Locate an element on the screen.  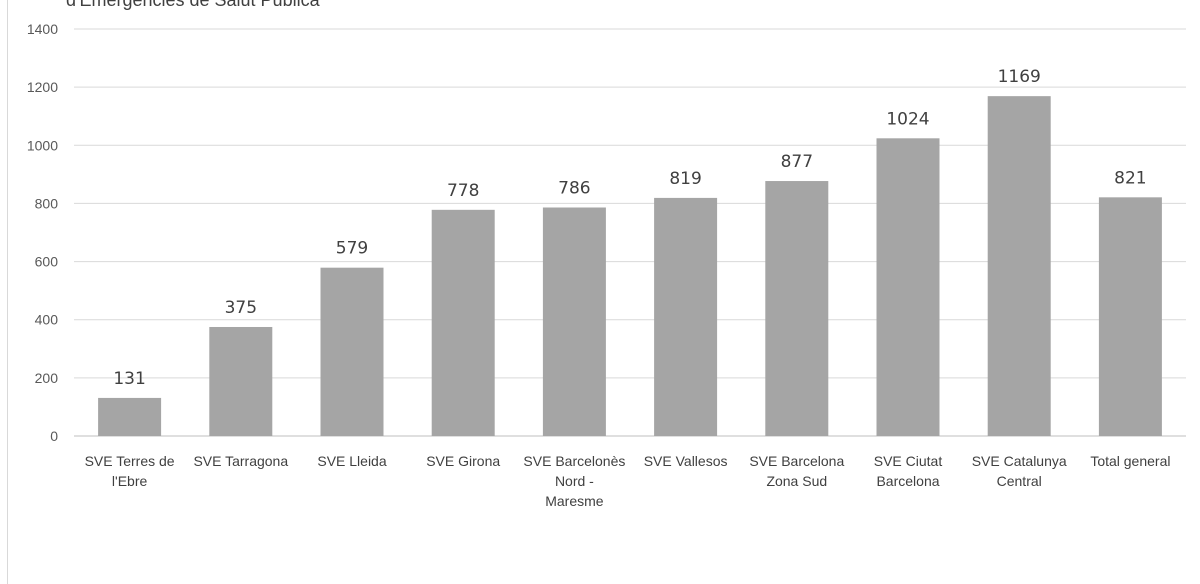
data-label: 821 is located at coordinates (1130, 178).